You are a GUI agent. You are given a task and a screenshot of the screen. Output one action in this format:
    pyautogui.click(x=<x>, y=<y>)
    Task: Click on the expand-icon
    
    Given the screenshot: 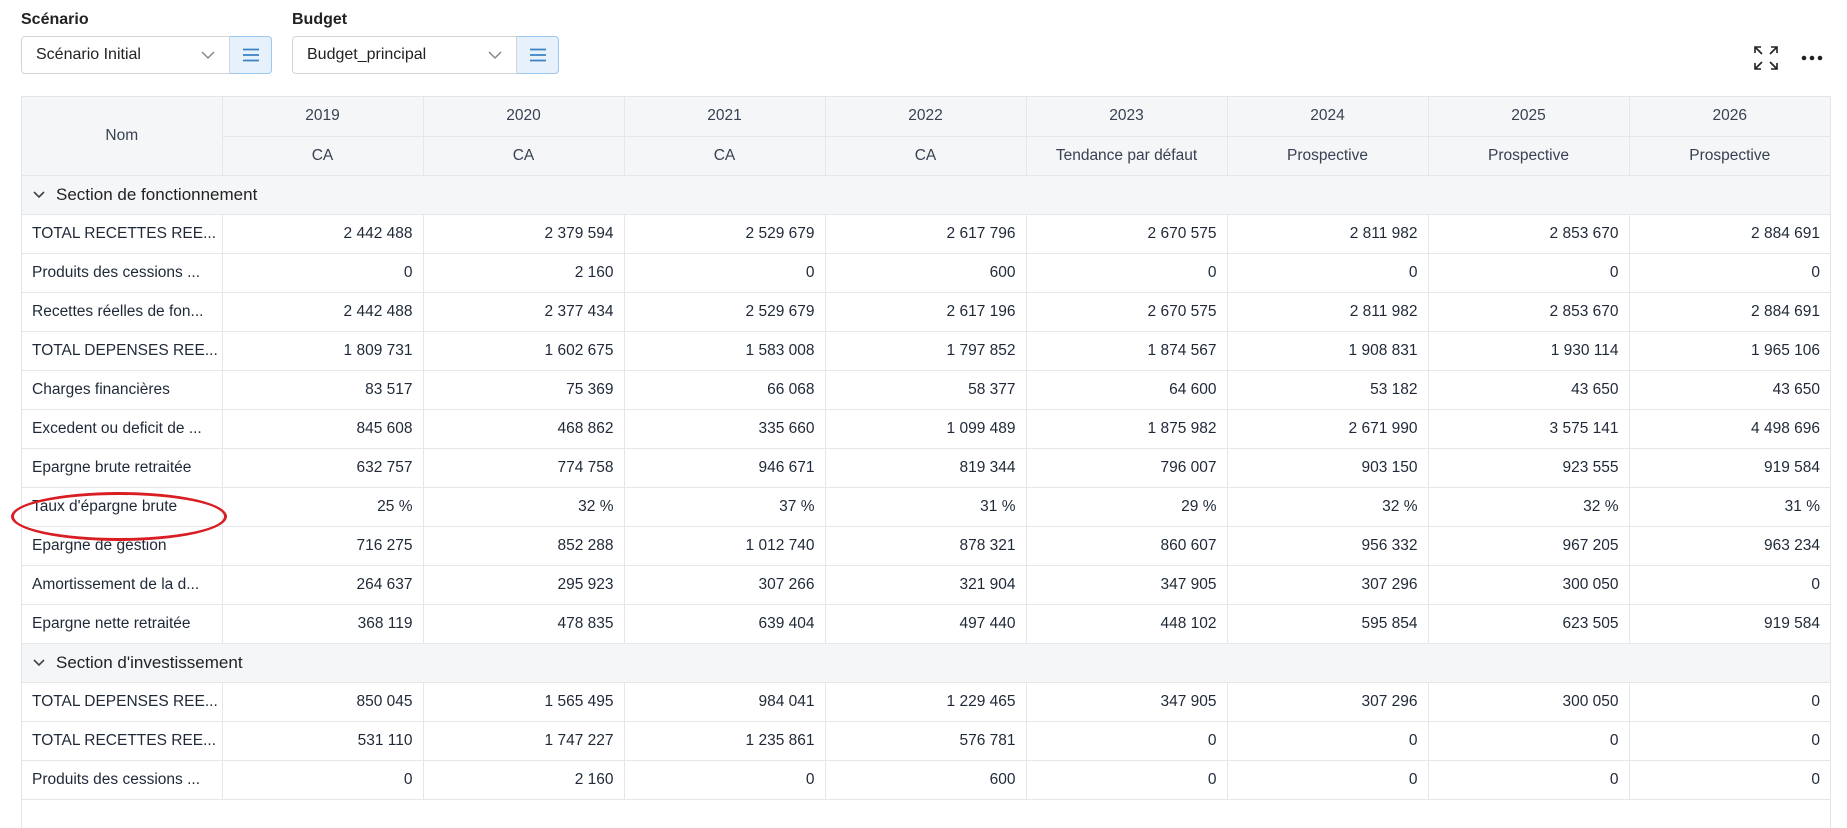 What is the action you would take?
    pyautogui.click(x=1766, y=58)
    